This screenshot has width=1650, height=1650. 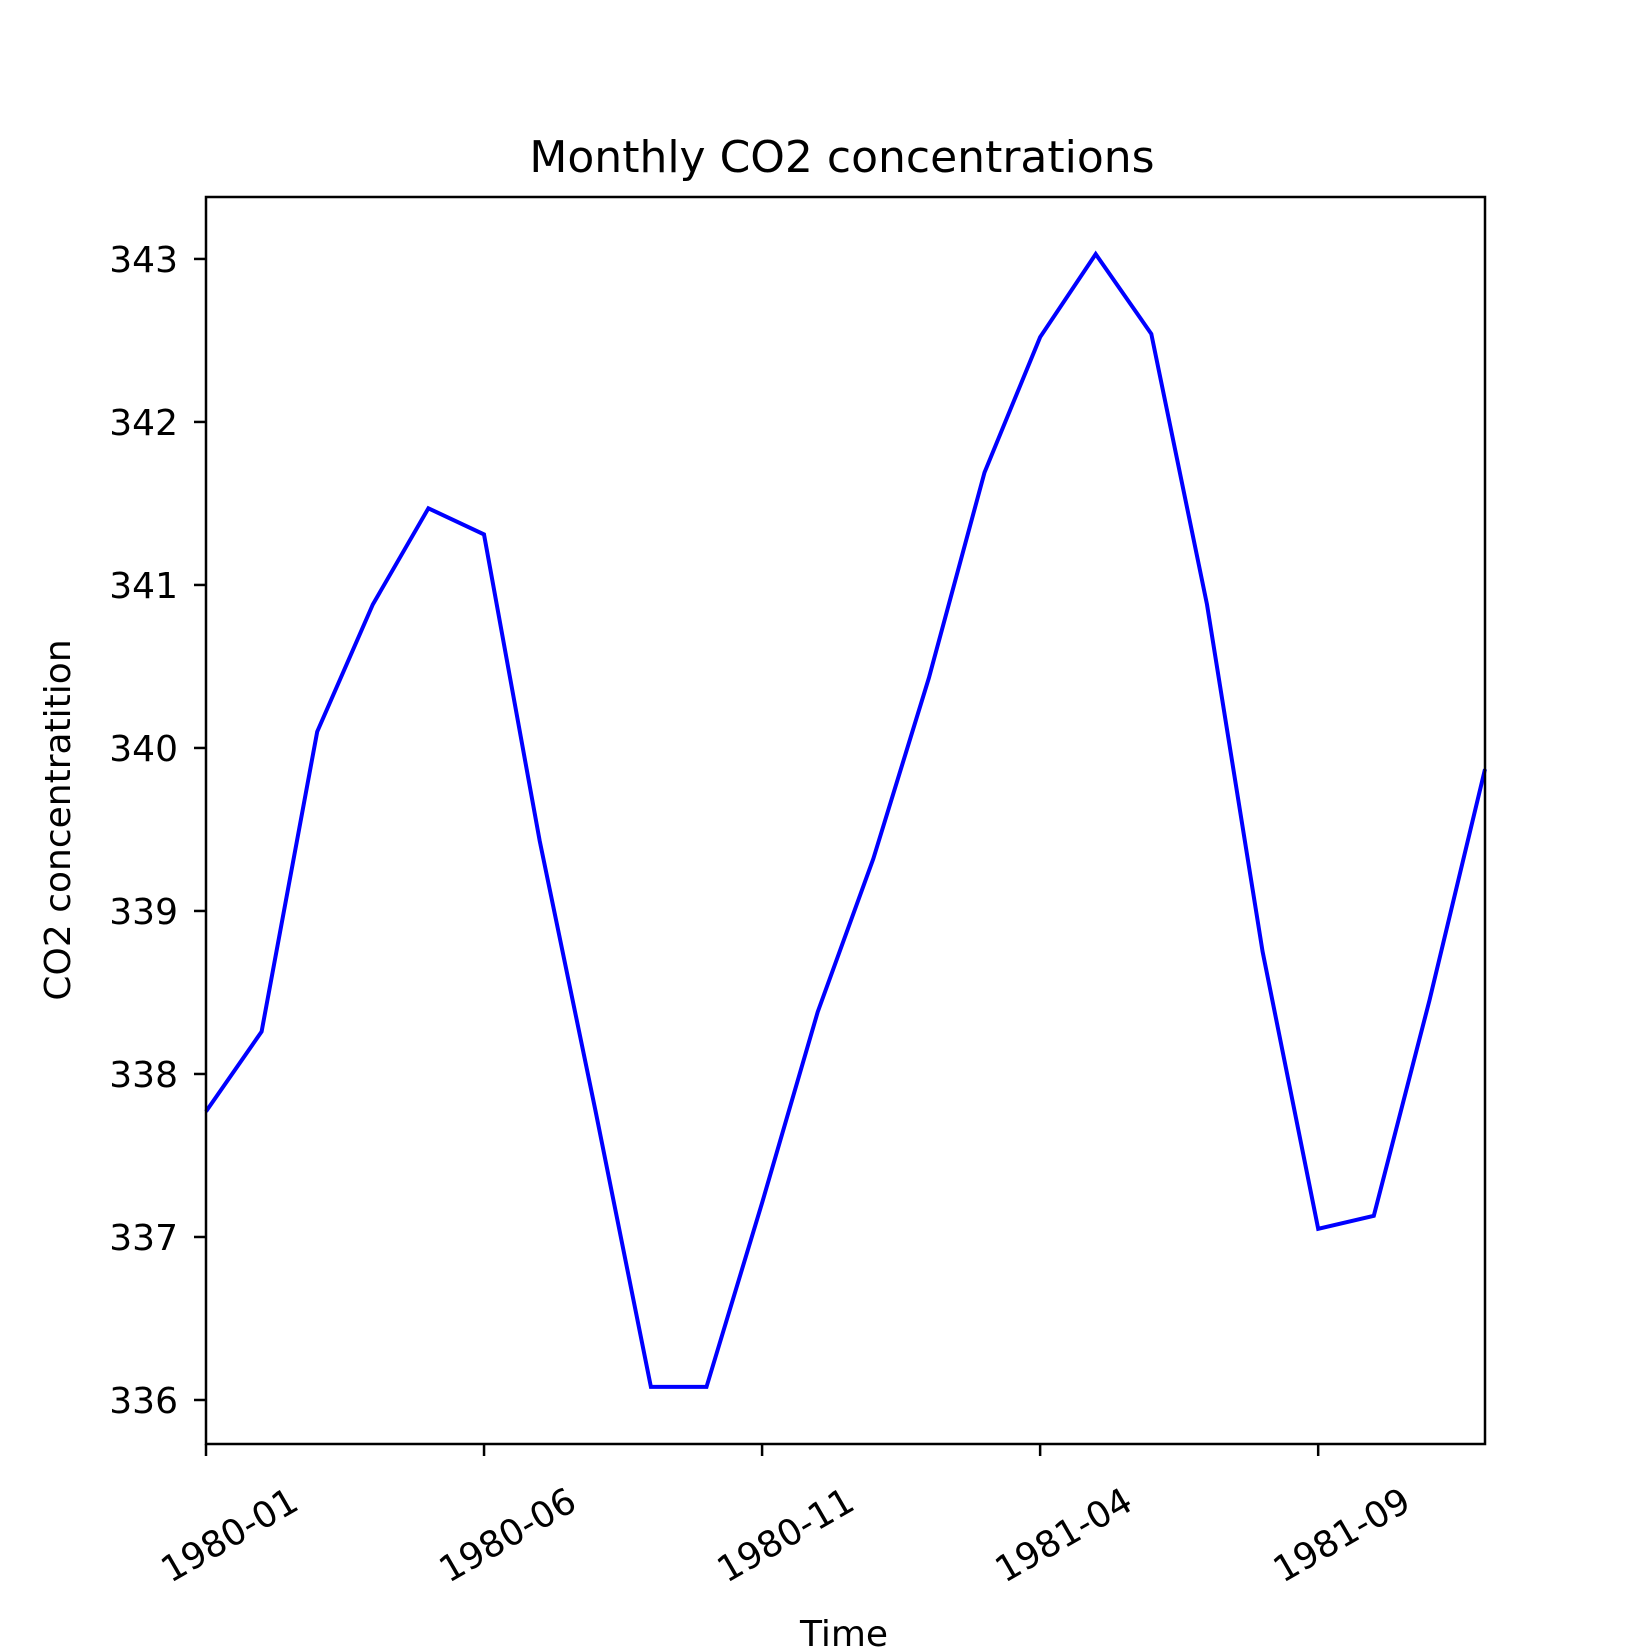 What do you see at coordinates (143, 423) in the screenshot?
I see `y-tick-label-6: 342` at bounding box center [143, 423].